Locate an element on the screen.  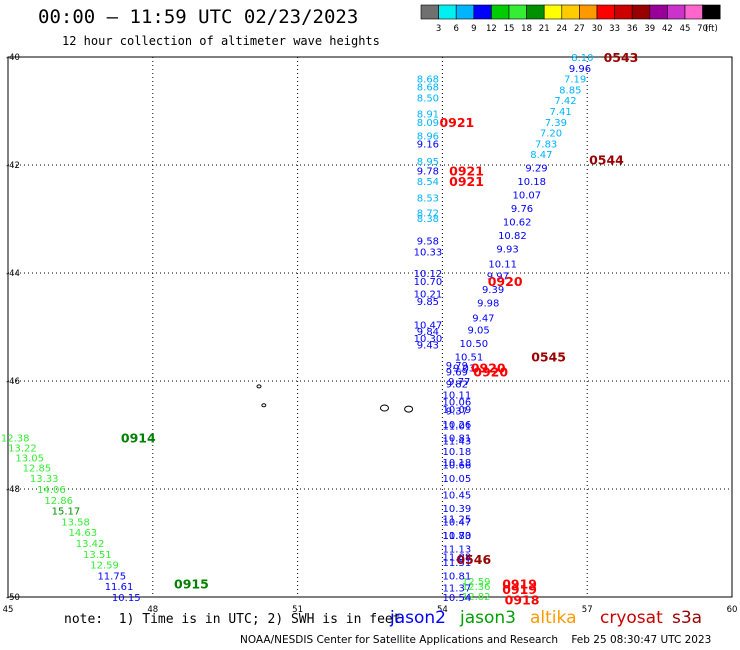
swh-value-label: 13.58 is located at coordinates (75, 522).